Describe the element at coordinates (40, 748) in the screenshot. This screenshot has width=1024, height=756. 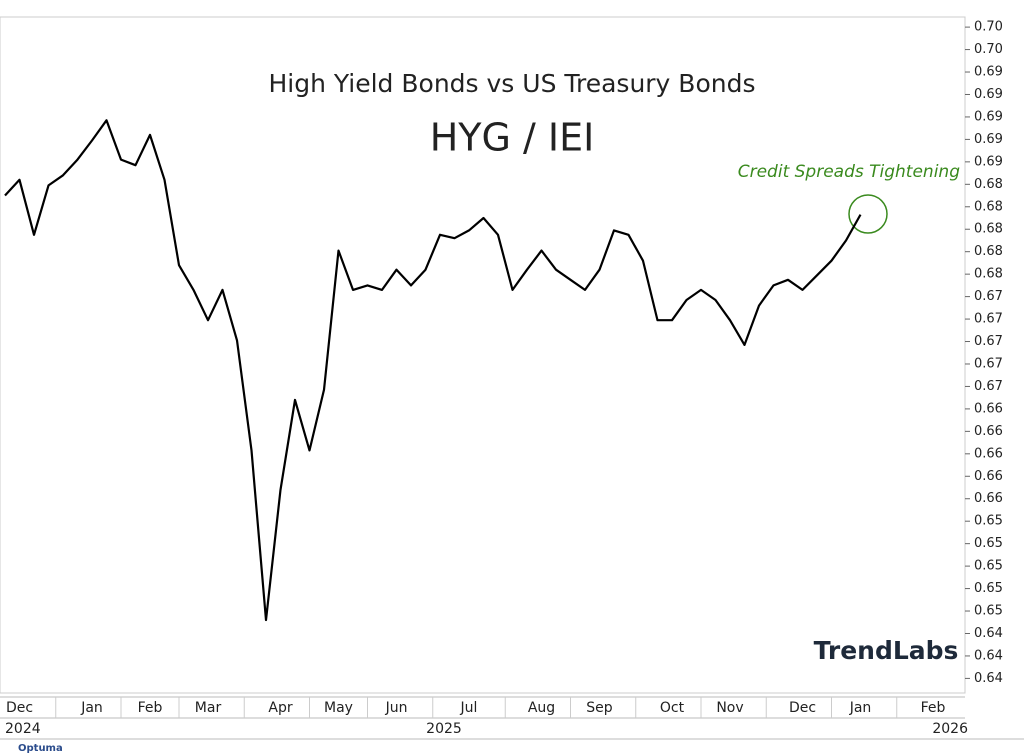
I see `footer: Optuma` at that location.